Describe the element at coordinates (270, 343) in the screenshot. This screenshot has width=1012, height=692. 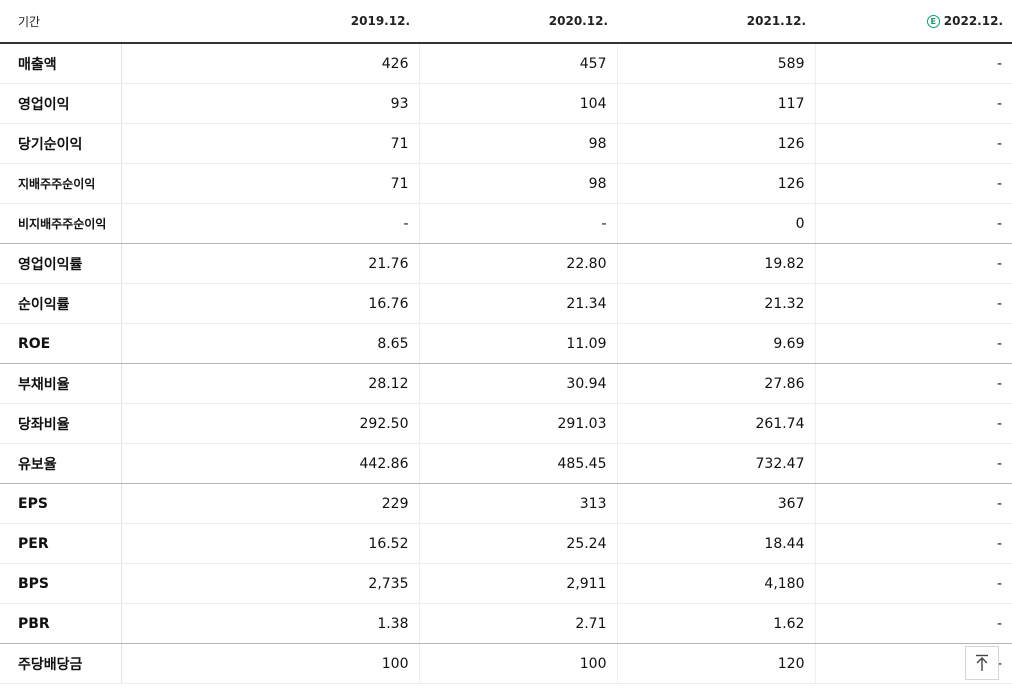
I see `cell-value: 8.65` at that location.